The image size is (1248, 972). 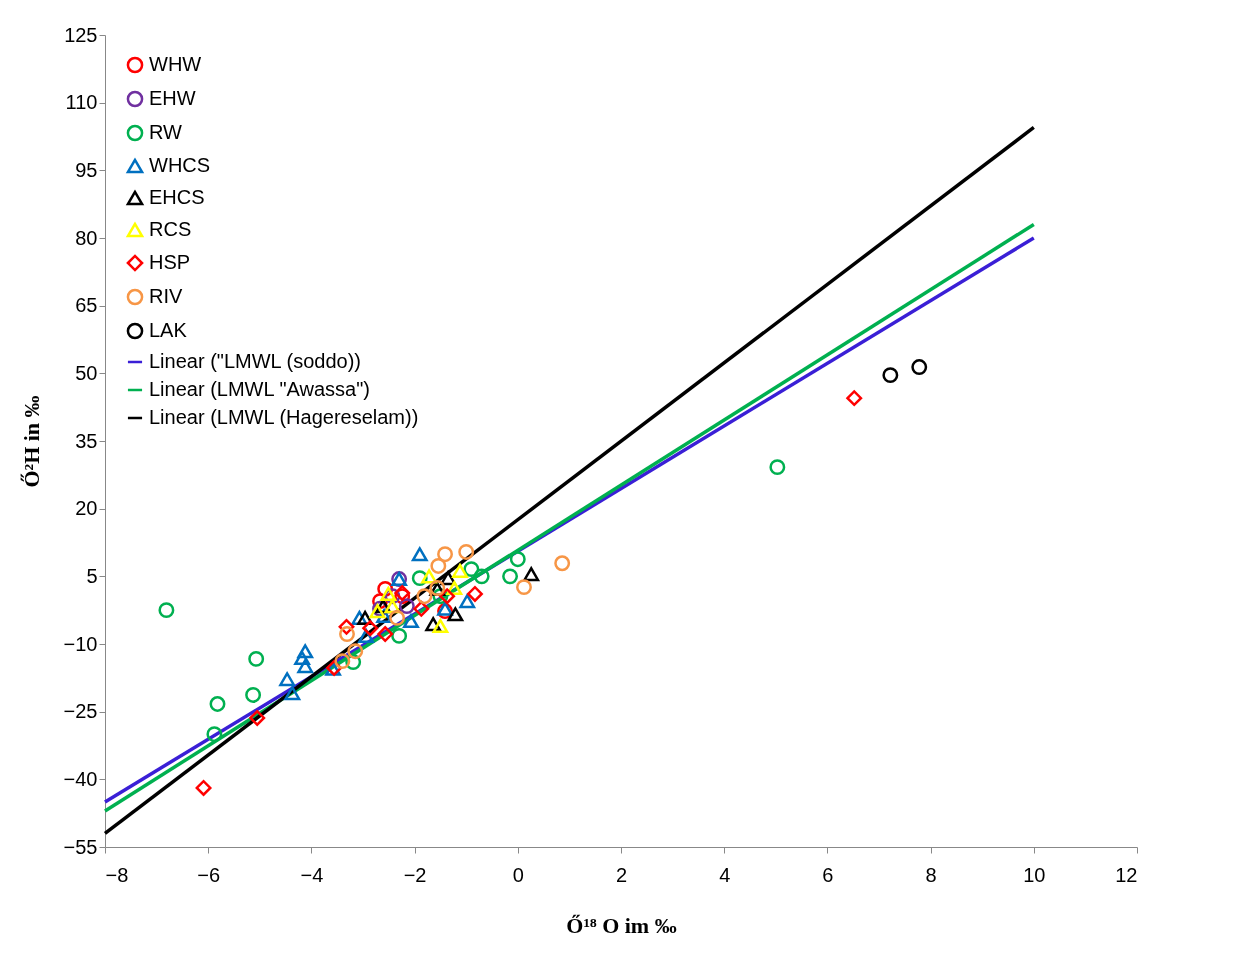 What do you see at coordinates (180, 165) in the screenshot?
I see `legend-label: WHCS` at bounding box center [180, 165].